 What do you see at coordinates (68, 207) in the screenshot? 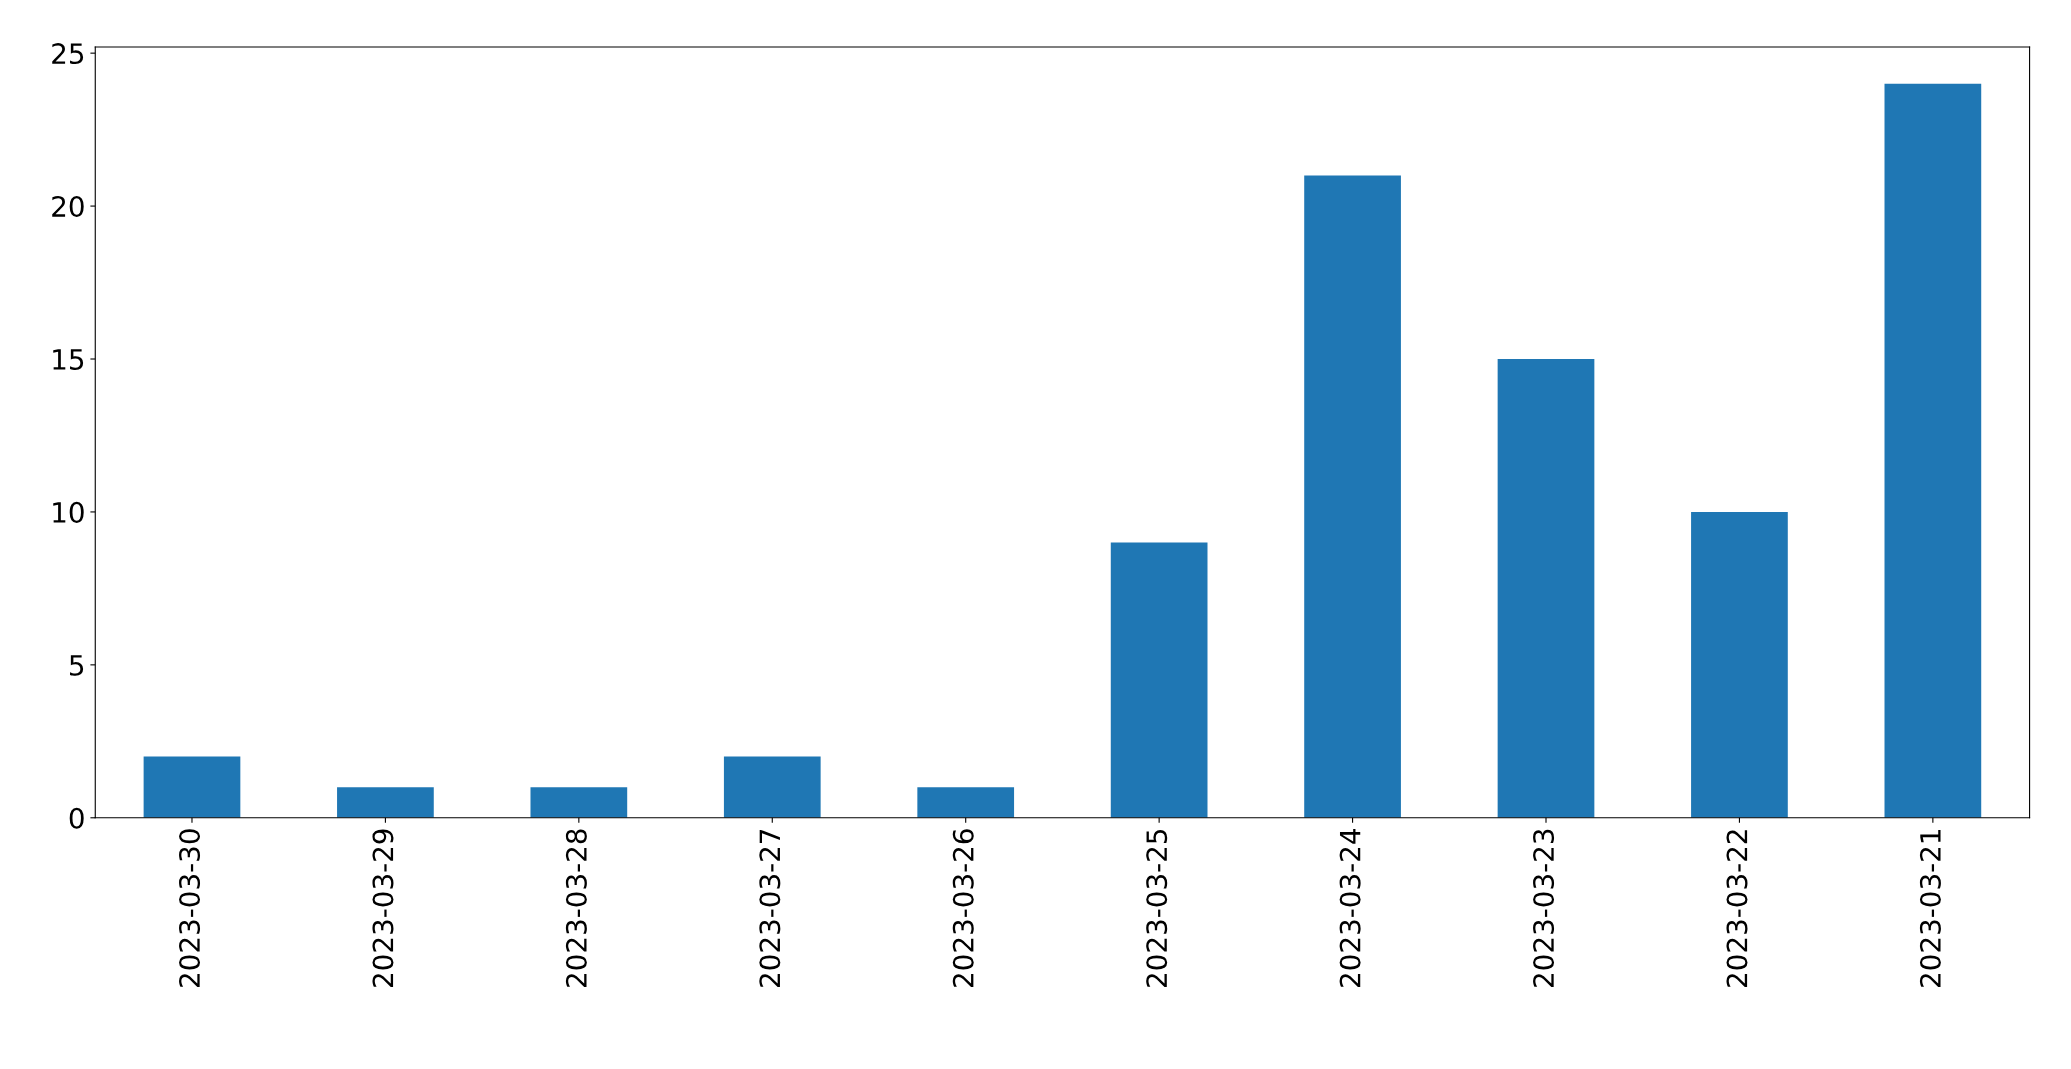
I see `y-tick-label: 20` at bounding box center [68, 207].